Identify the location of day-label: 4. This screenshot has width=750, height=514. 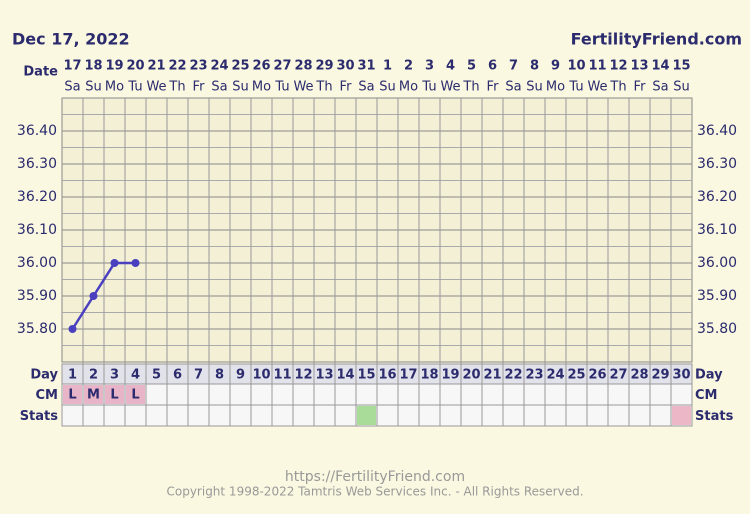
(135, 375).